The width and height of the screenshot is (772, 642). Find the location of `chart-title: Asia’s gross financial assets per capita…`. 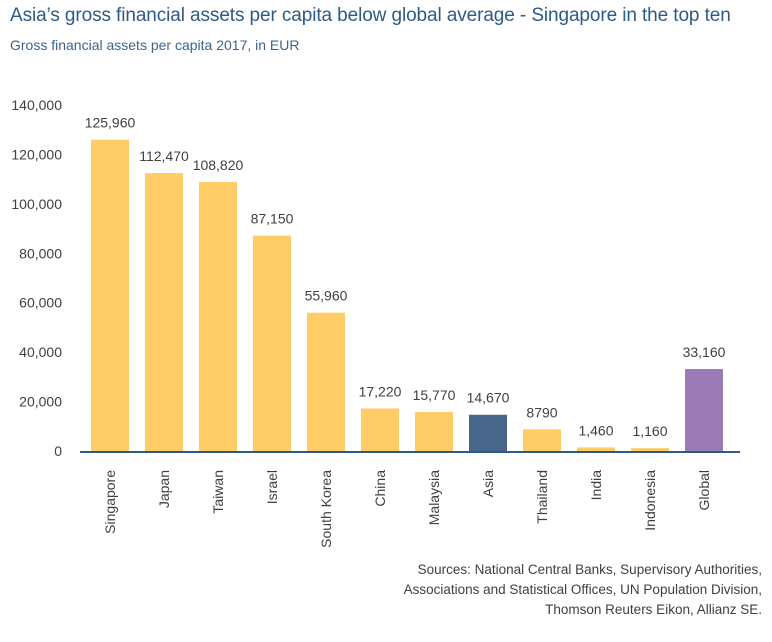

chart-title: Asia’s gross financial assets per capita… is located at coordinates (370, 15).